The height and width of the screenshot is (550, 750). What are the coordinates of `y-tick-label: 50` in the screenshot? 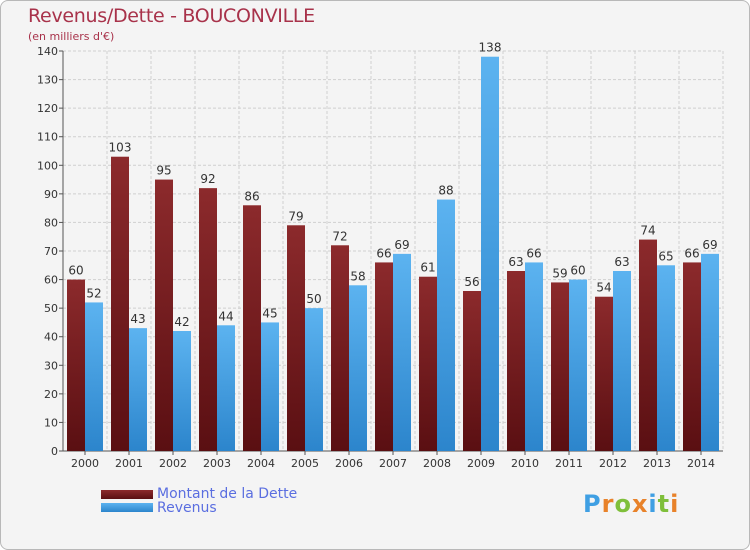 It's located at (51, 308).